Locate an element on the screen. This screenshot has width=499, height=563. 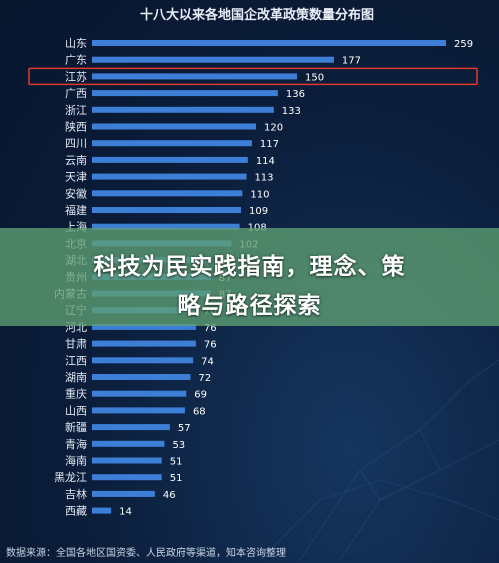
chart-title: 十八大以来各地国企改革政策数量分布图 is located at coordinates (257, 15).